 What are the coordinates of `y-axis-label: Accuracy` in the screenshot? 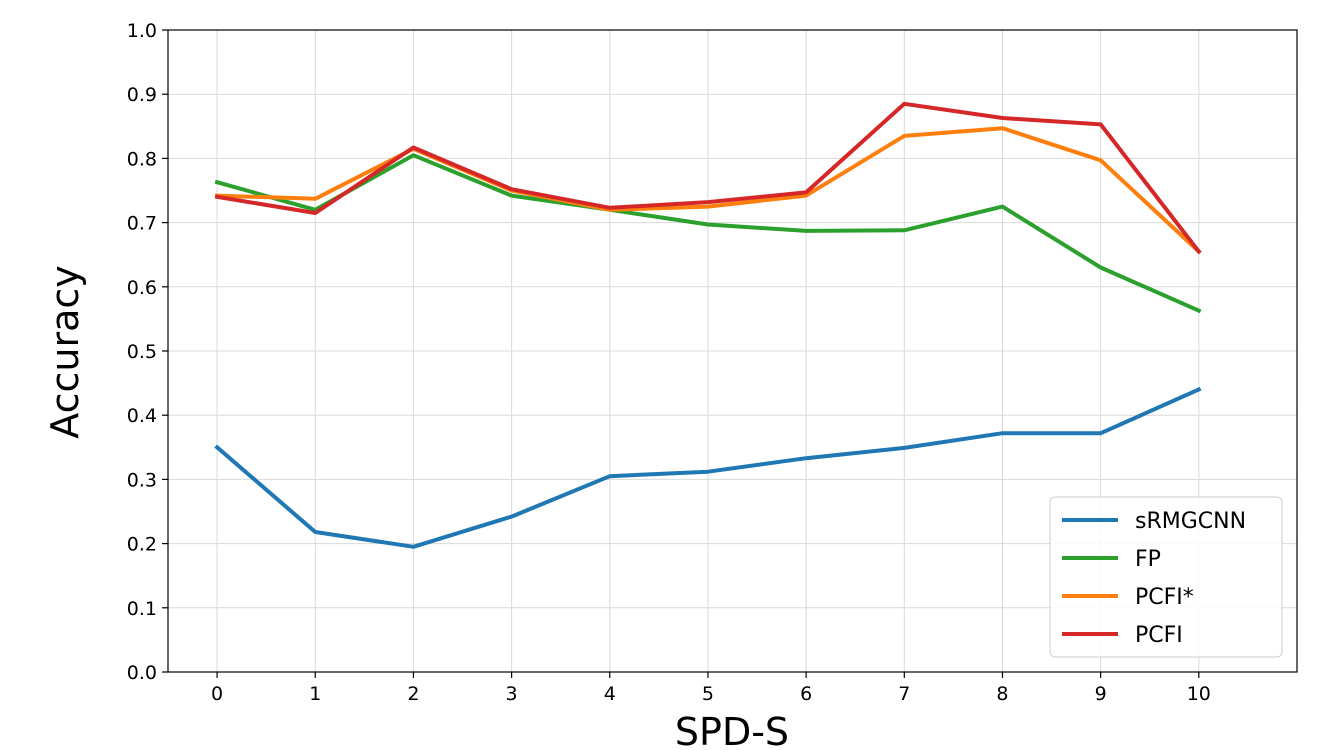 It's located at (65, 352).